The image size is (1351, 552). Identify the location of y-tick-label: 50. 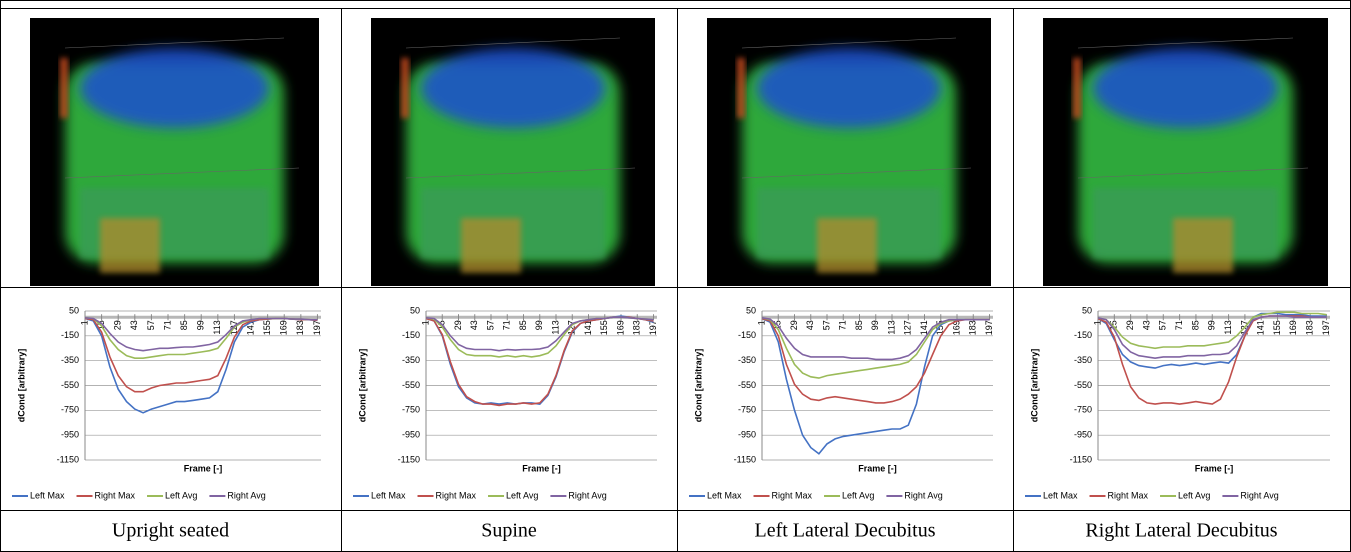
(74, 310).